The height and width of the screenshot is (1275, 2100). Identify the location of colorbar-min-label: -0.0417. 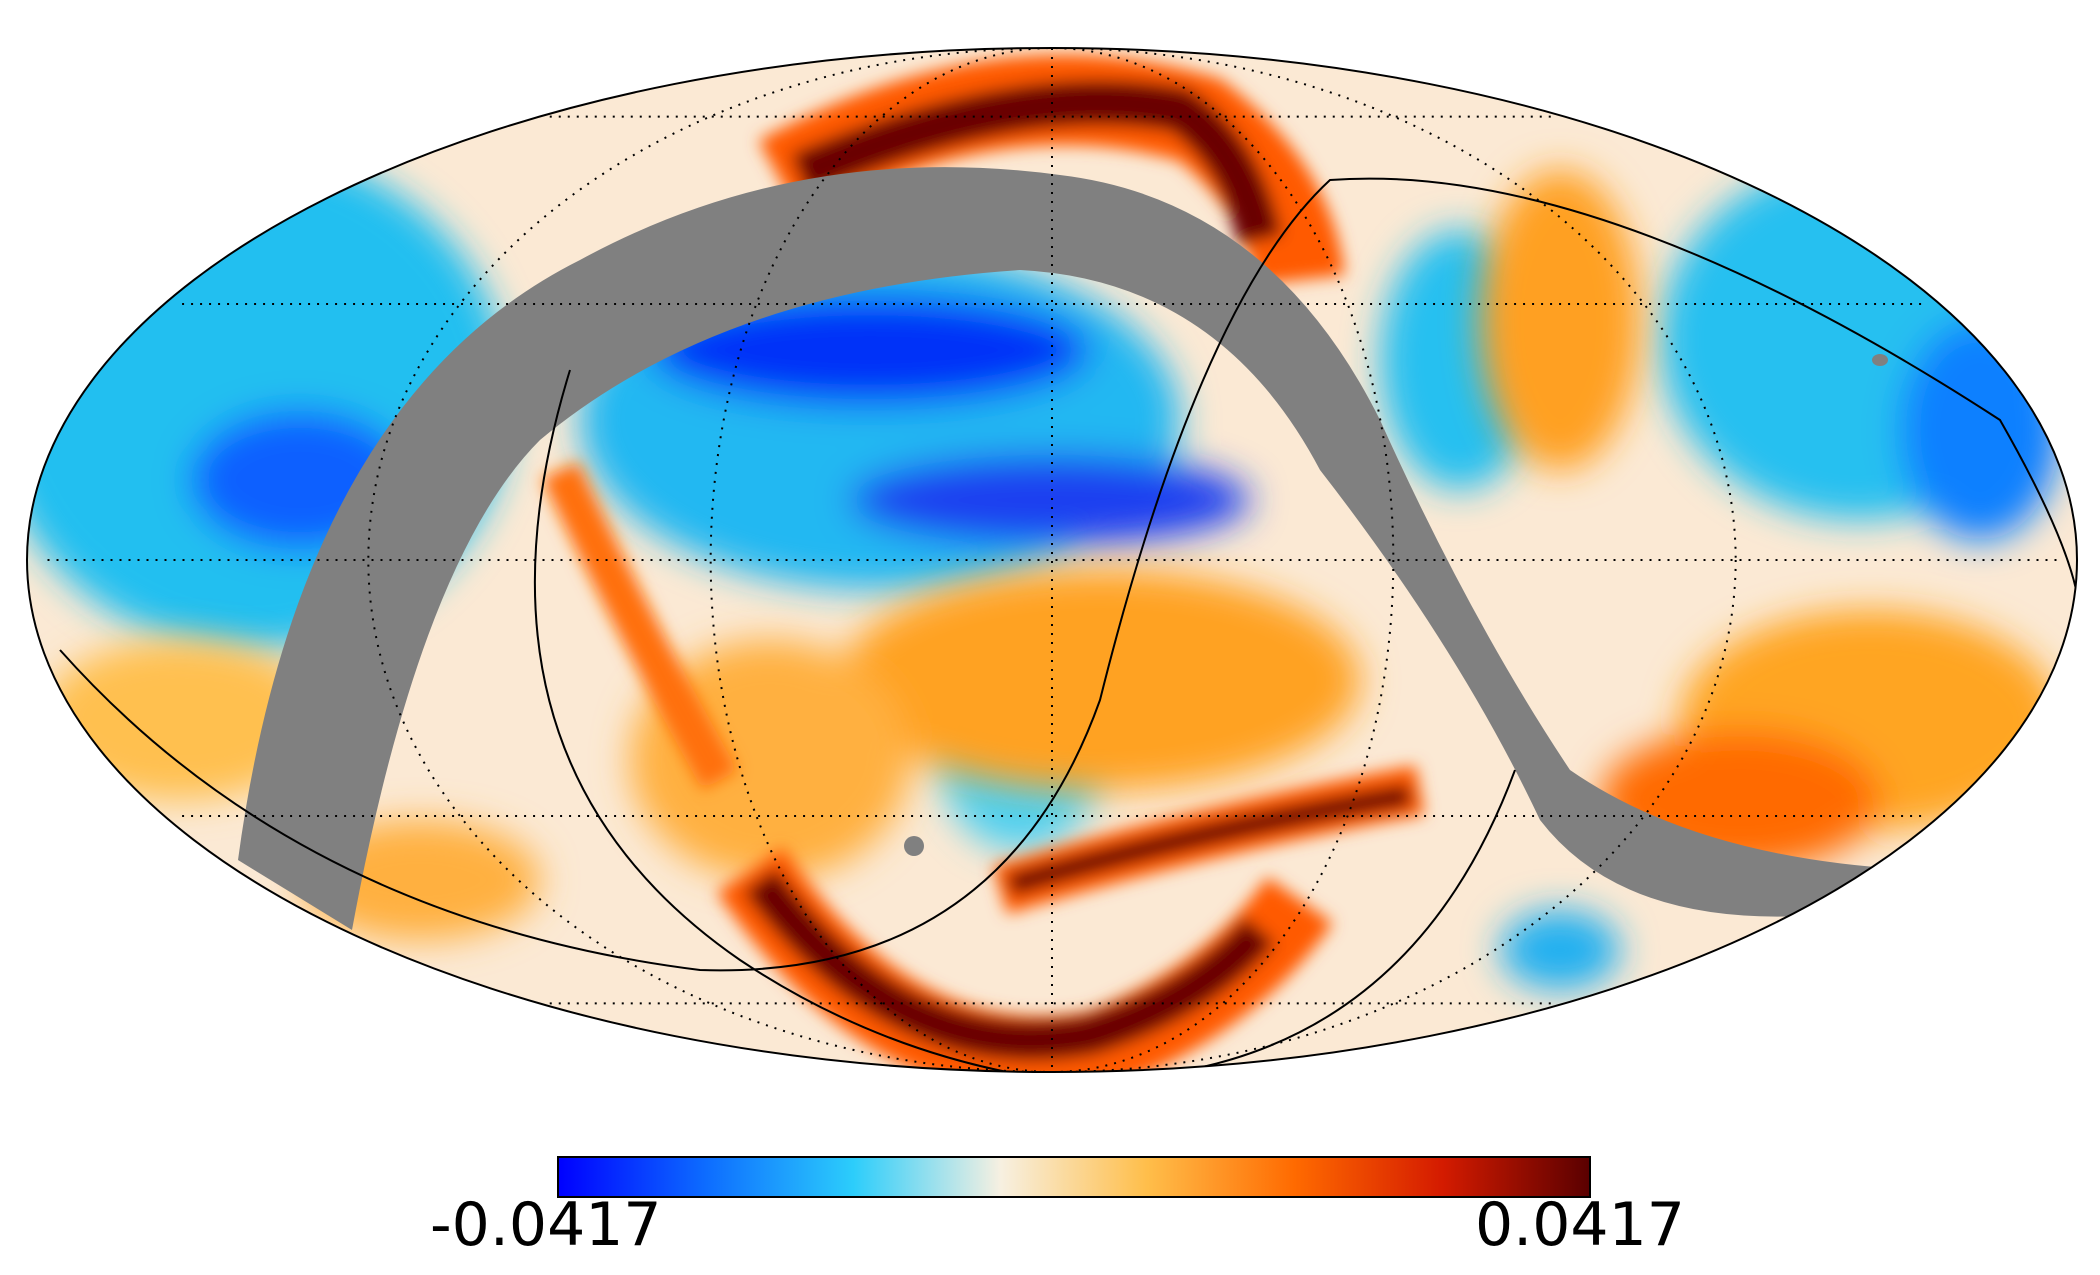
(546, 1225).